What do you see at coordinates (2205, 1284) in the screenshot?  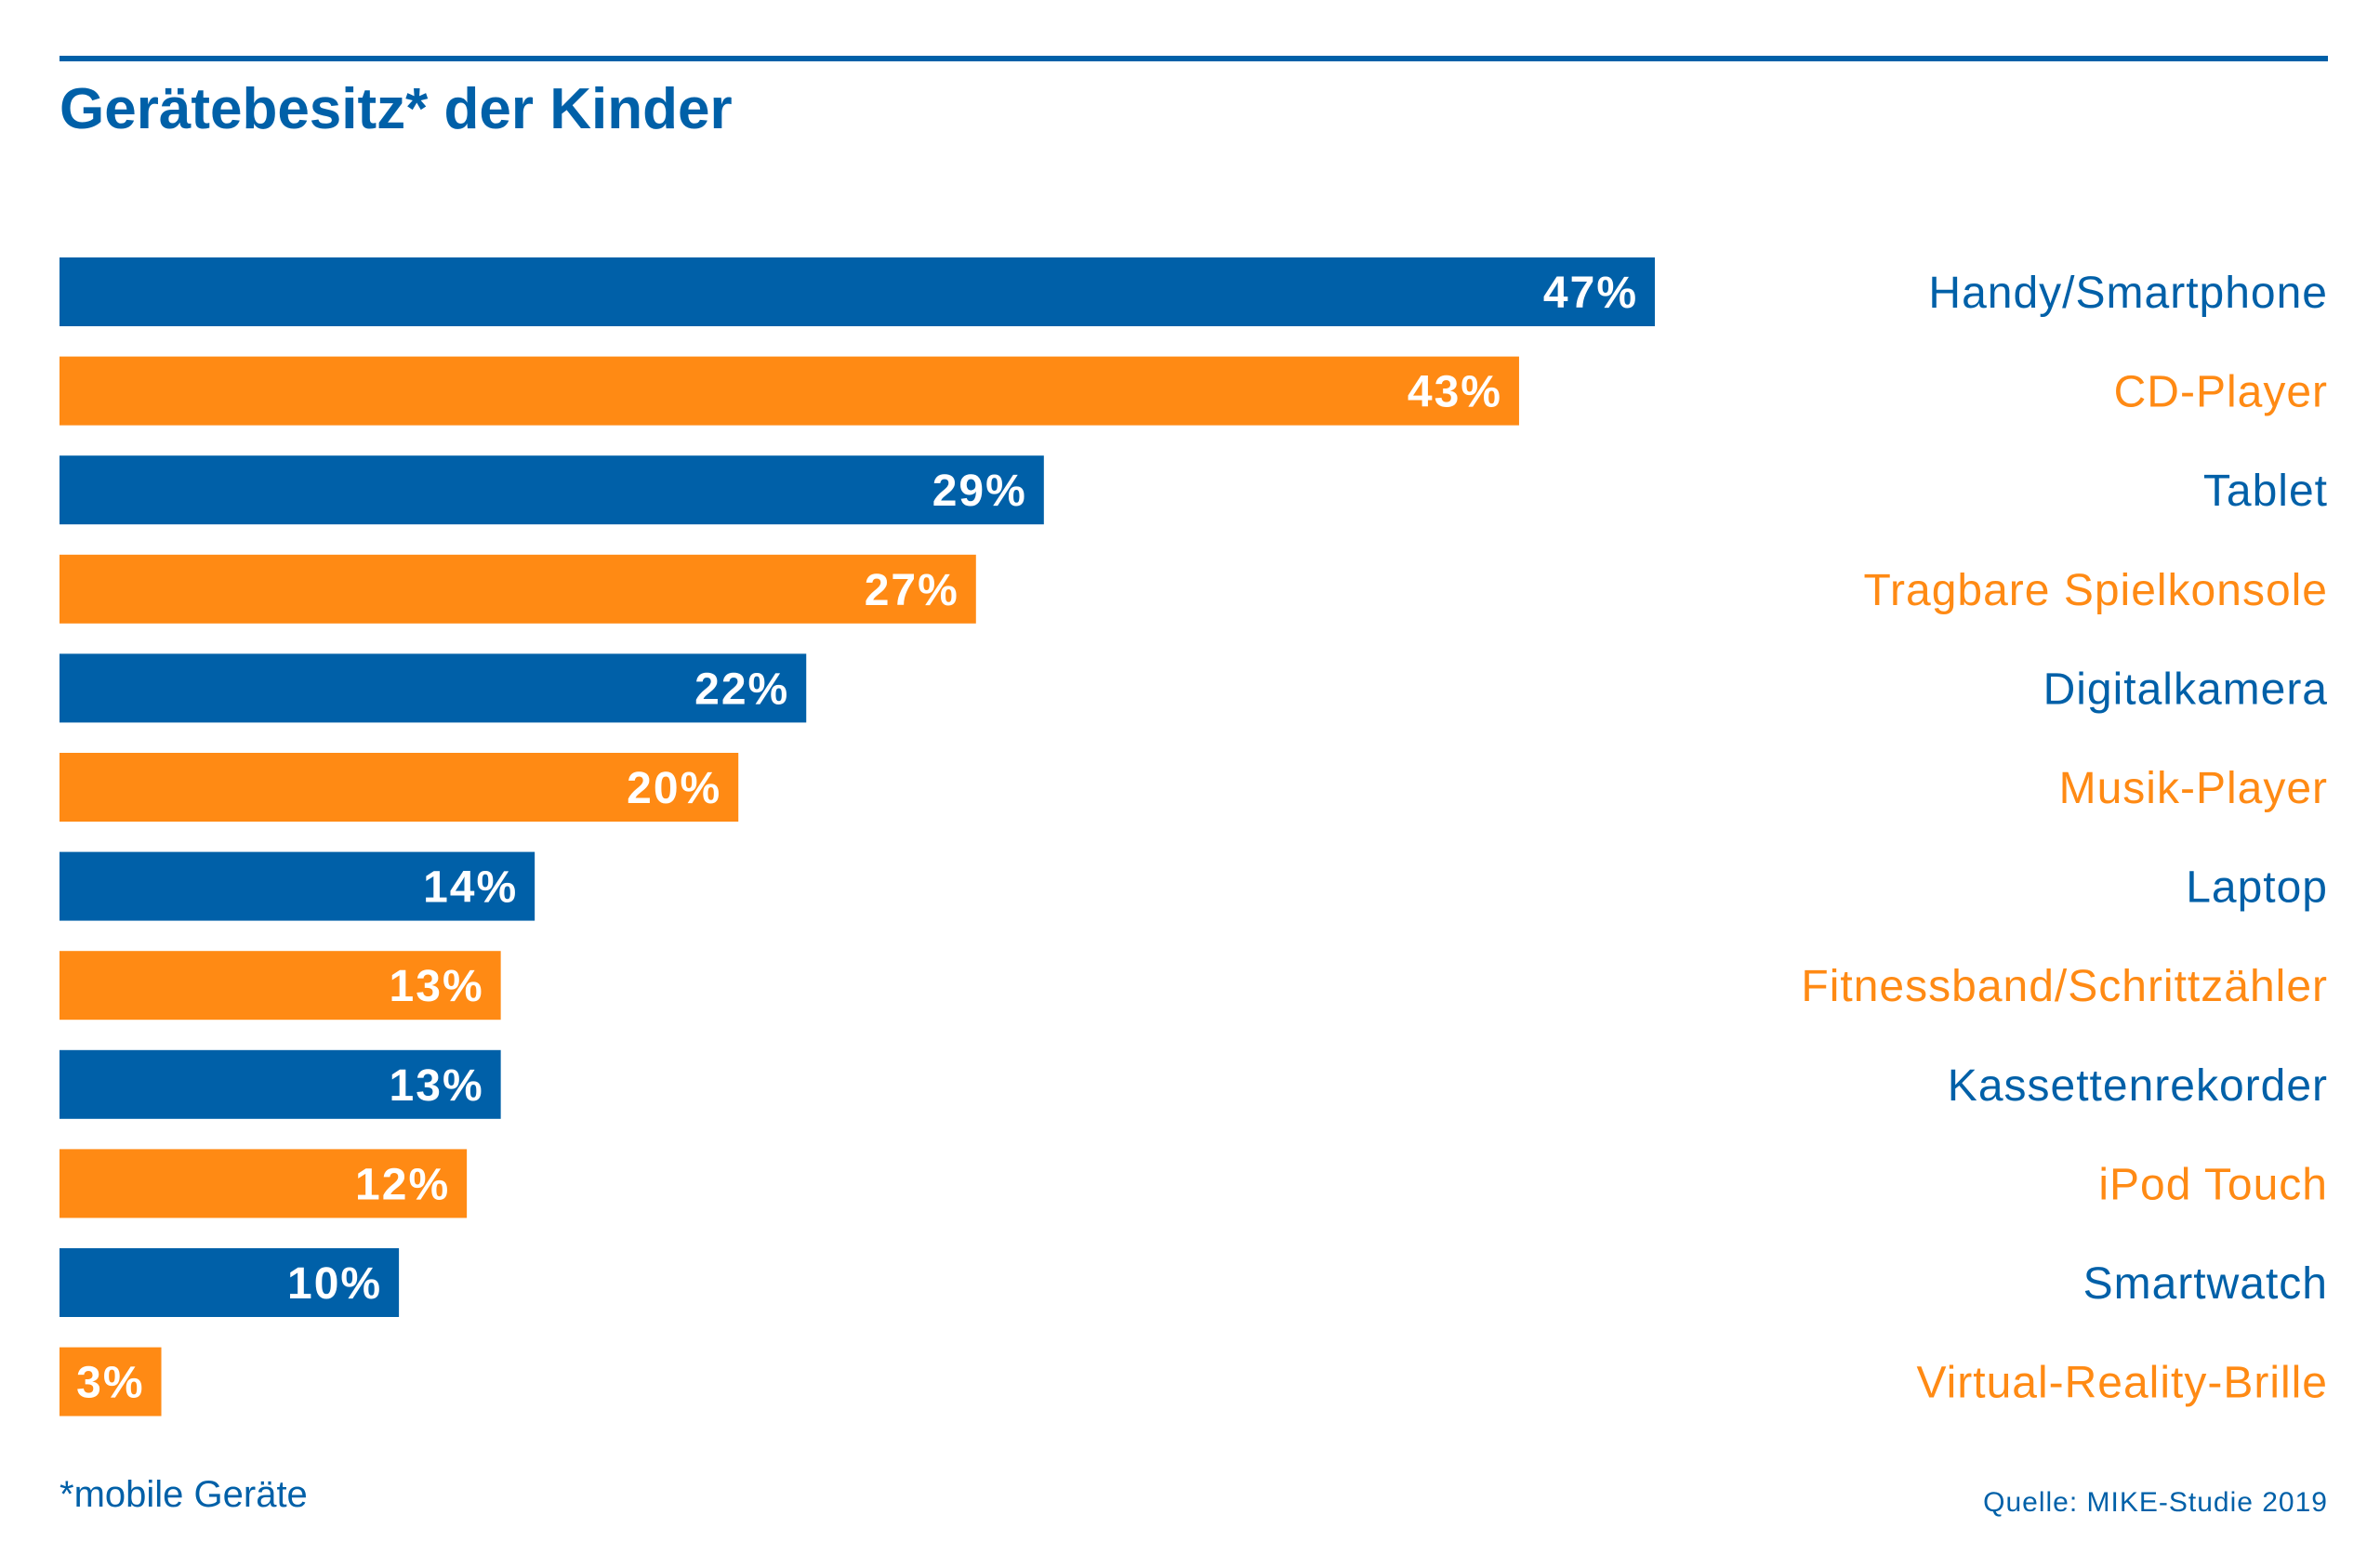 I see `category-label-11: Smartwatch` at bounding box center [2205, 1284].